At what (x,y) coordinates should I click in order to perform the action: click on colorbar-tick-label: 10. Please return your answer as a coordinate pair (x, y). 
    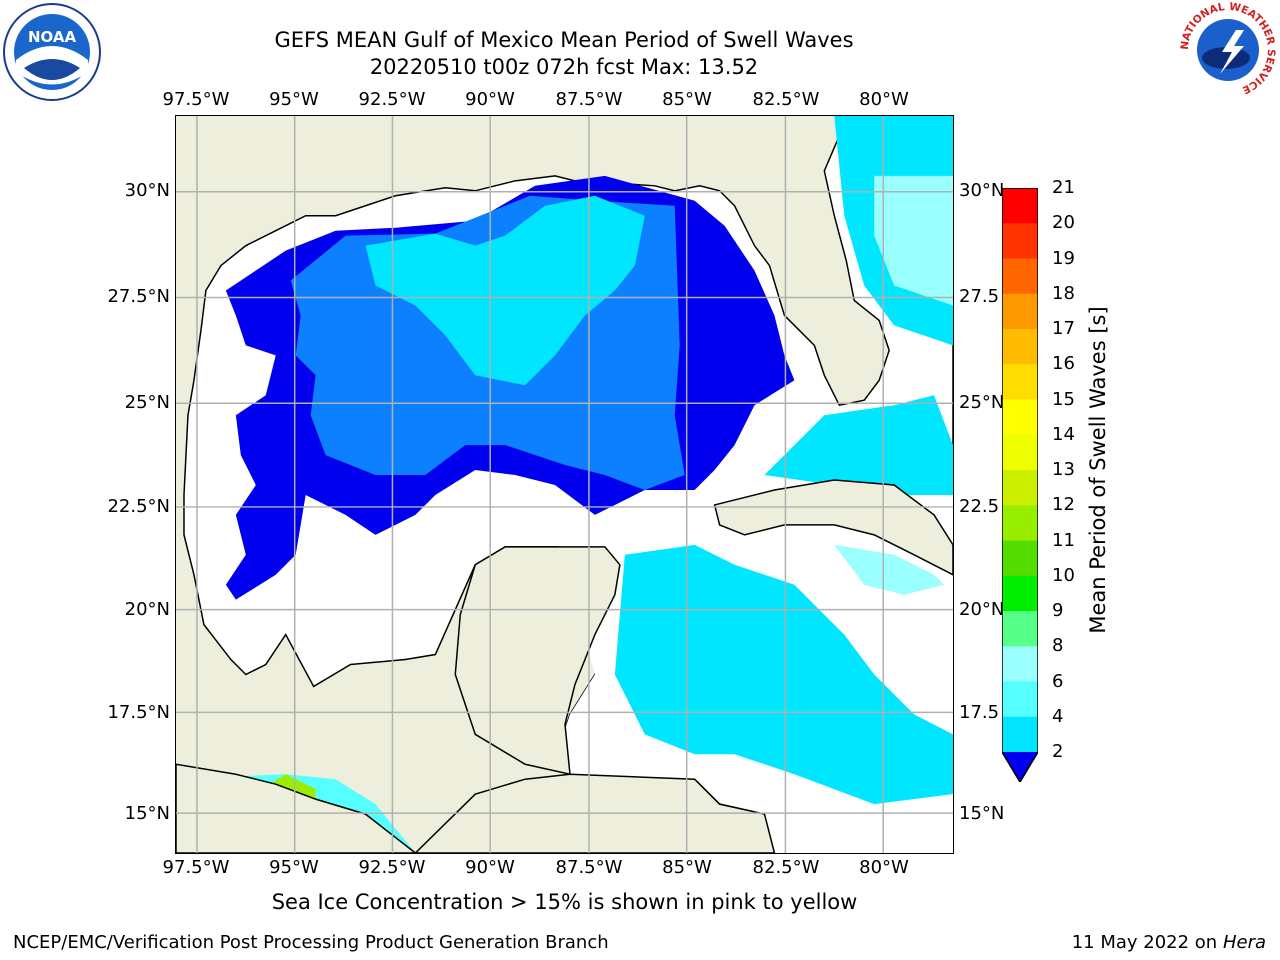
    Looking at the image, I should click on (1063, 575).